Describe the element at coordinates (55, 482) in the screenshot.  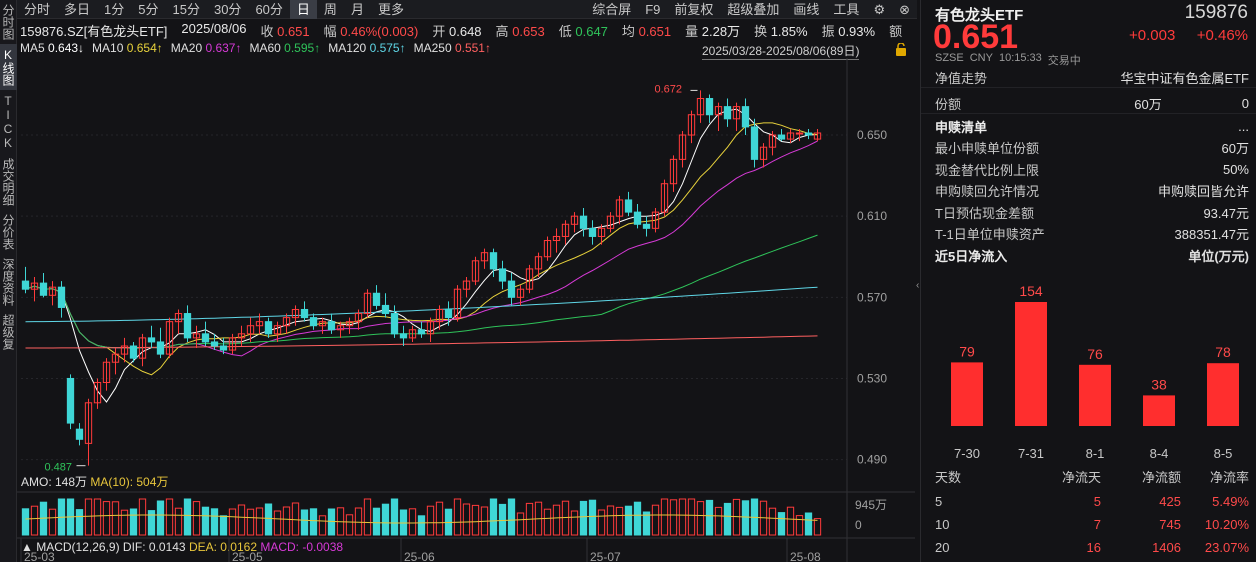
I see `amo-label: AMO: 148万` at that location.